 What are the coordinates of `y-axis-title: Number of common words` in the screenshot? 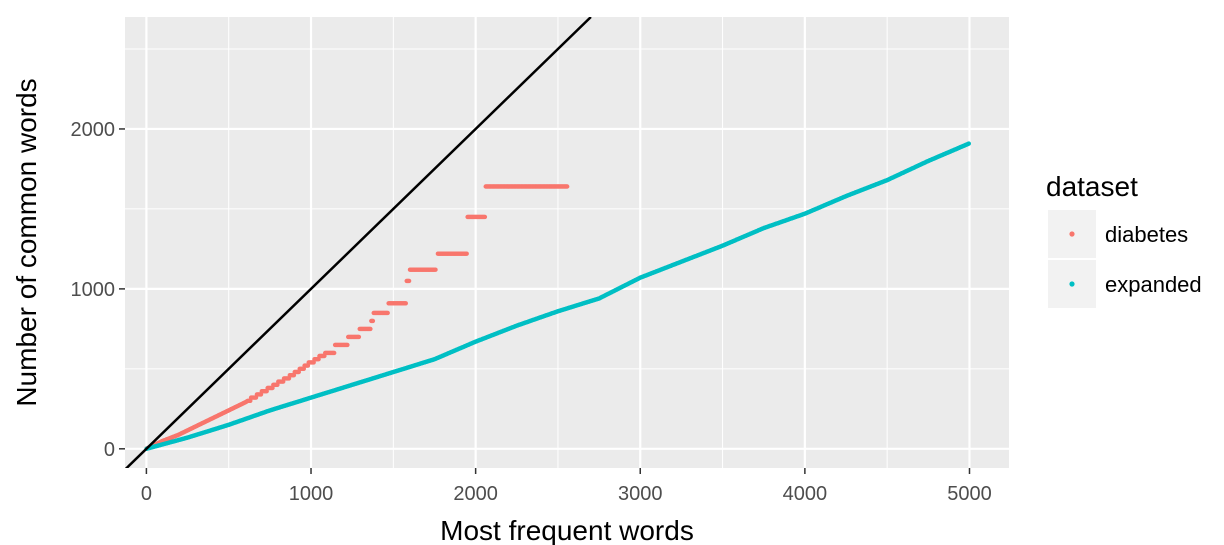 It's located at (26, 242).